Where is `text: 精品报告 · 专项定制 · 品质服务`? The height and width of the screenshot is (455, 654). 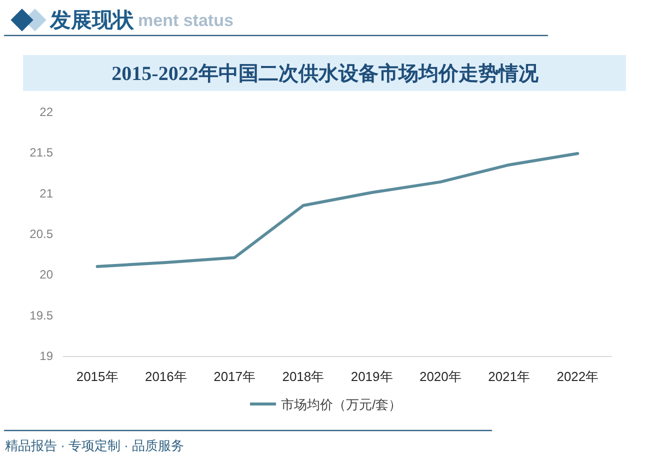 text: 精品报告 · 专项定制 · 品质服务 is located at coordinates (94, 445).